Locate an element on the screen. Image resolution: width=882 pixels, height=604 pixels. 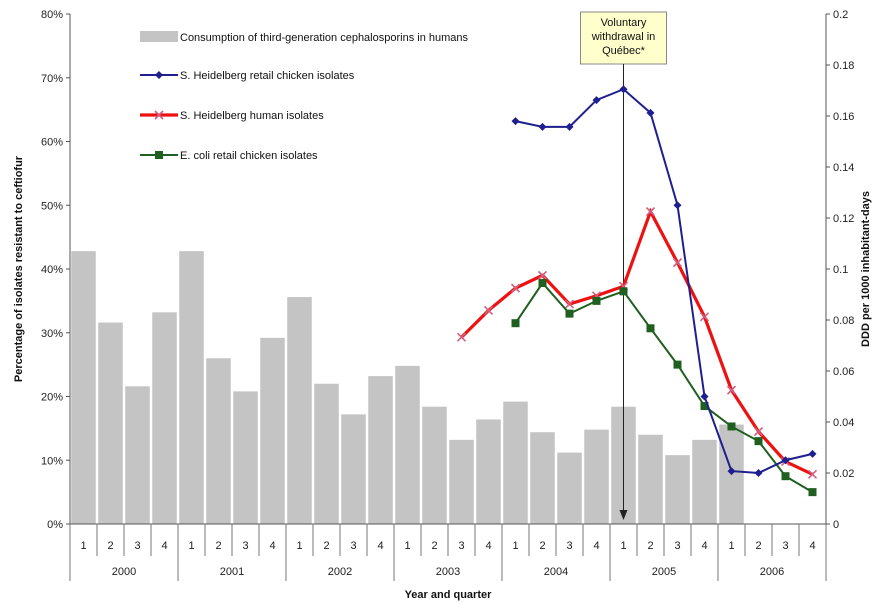
annotation: Voluntary withdrawal in Québec* is located at coordinates (623, 265).